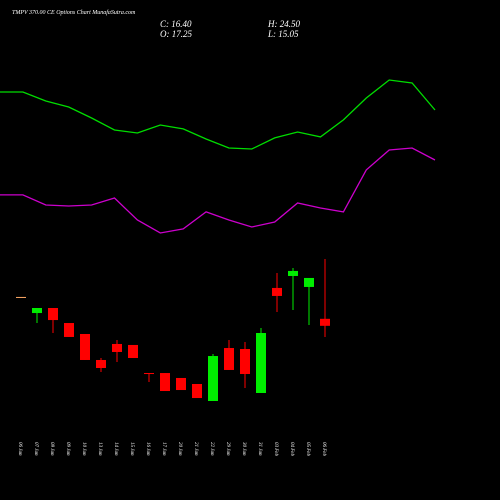  I want to click on x-tick-label: 05 Feb, so click(307, 449).